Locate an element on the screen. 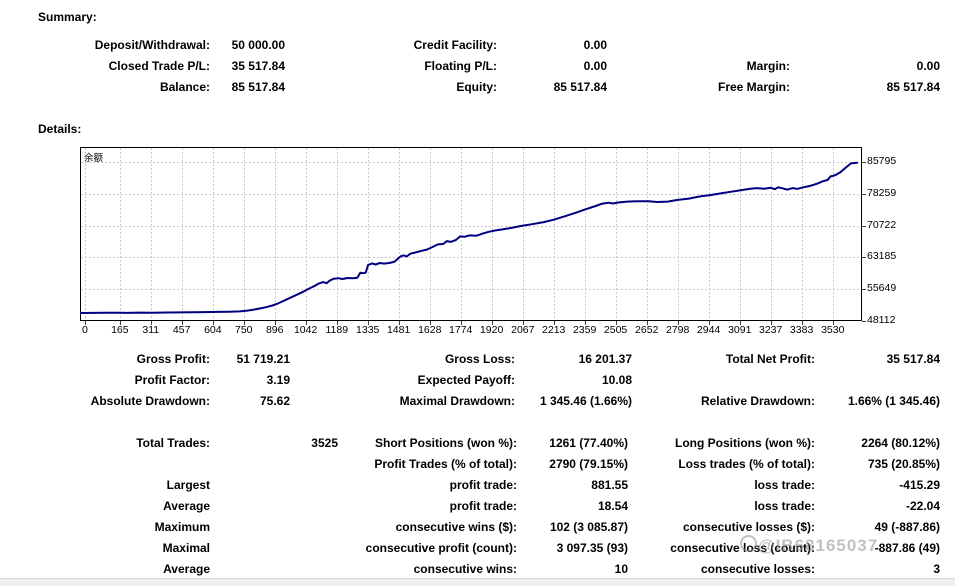 The width and height of the screenshot is (955, 586). y-axis-tick-label: 63185 is located at coordinates (882, 256).